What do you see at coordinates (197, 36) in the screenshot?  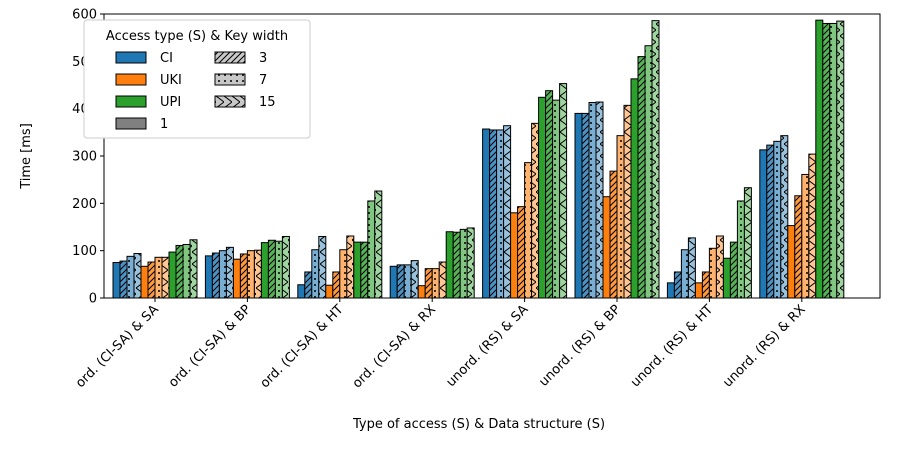 I see `legend-title: Access type (S) & Key width` at bounding box center [197, 36].